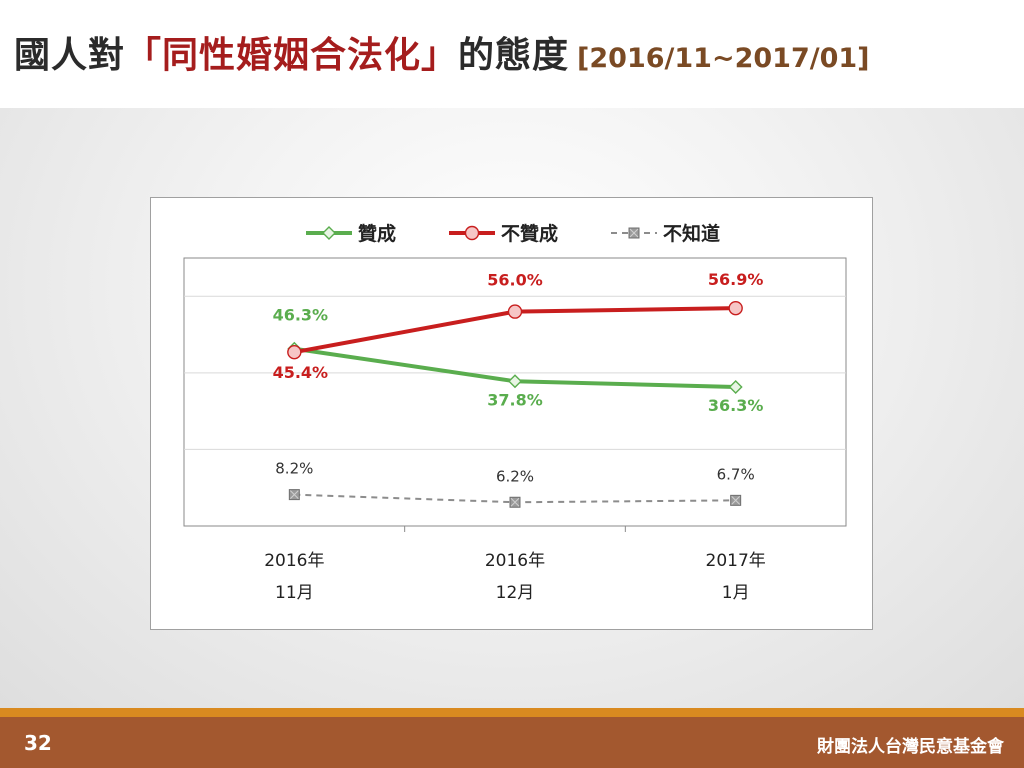 This screenshot has width=1024, height=768. Describe the element at coordinates (515, 399) in the screenshot. I see `data-label: 37.8%` at that location.